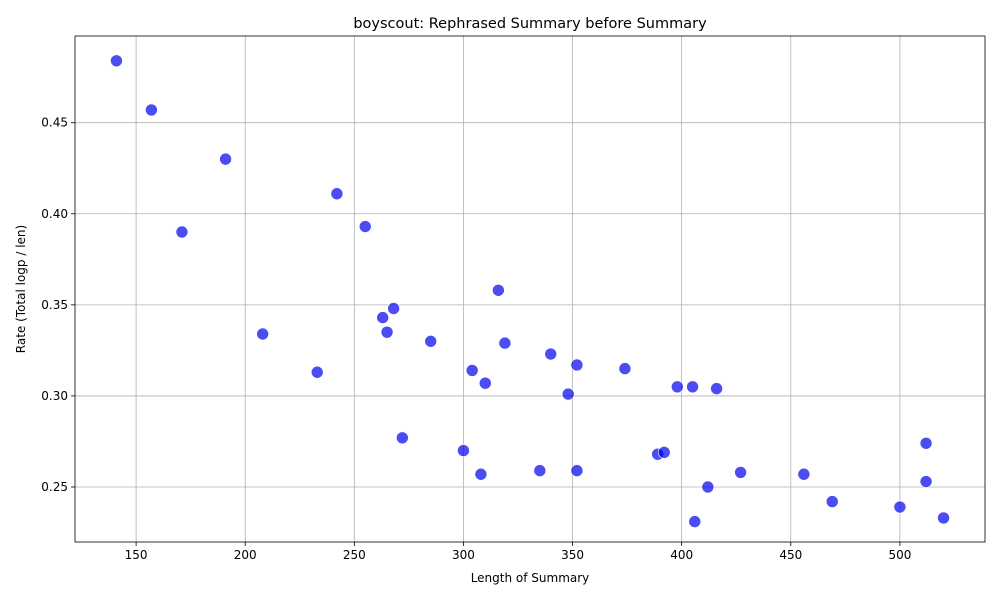 The image size is (1000, 600). What do you see at coordinates (790, 555) in the screenshot?
I see `x-tick-label: 450` at bounding box center [790, 555].